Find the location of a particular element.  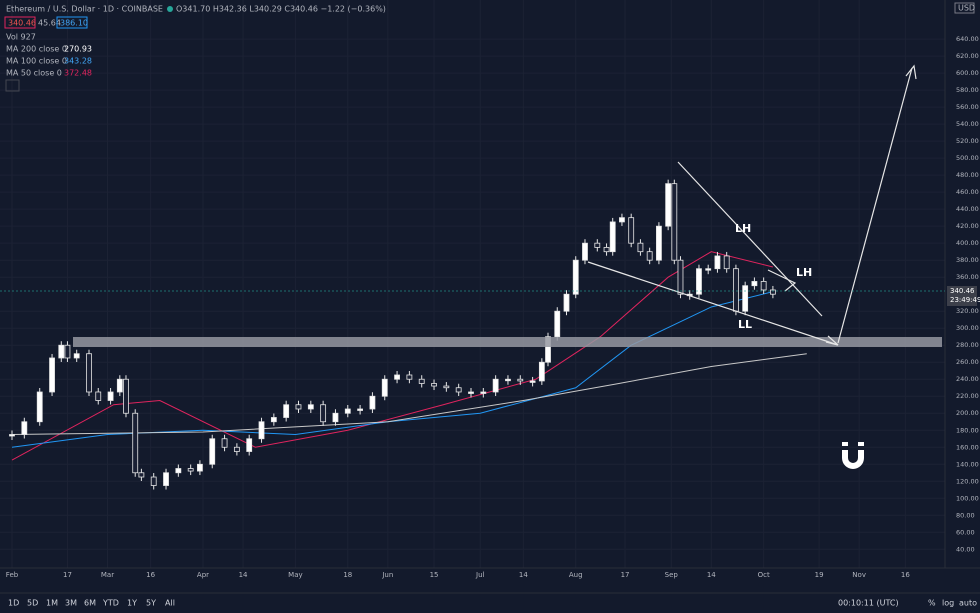

currency-box is located at coordinates (964, 8).